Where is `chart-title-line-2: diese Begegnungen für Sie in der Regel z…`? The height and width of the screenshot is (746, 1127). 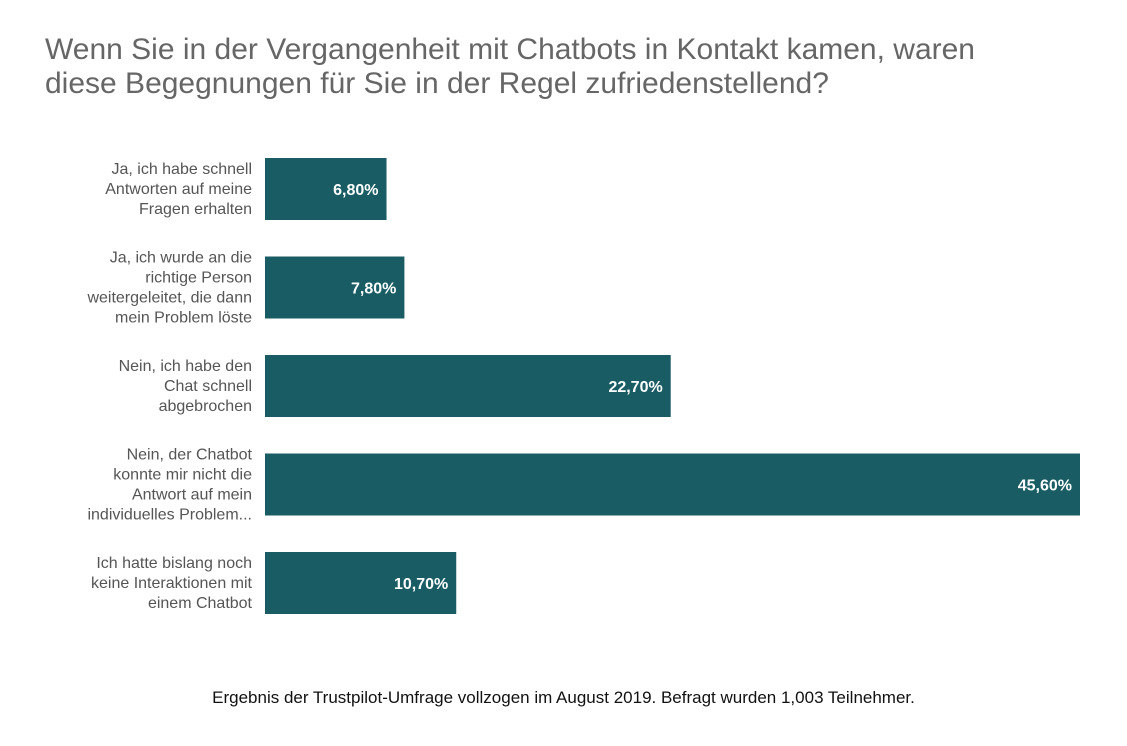
chart-title-line-2: diese Begegnungen für Sie in der Regel z… is located at coordinates (437, 83).